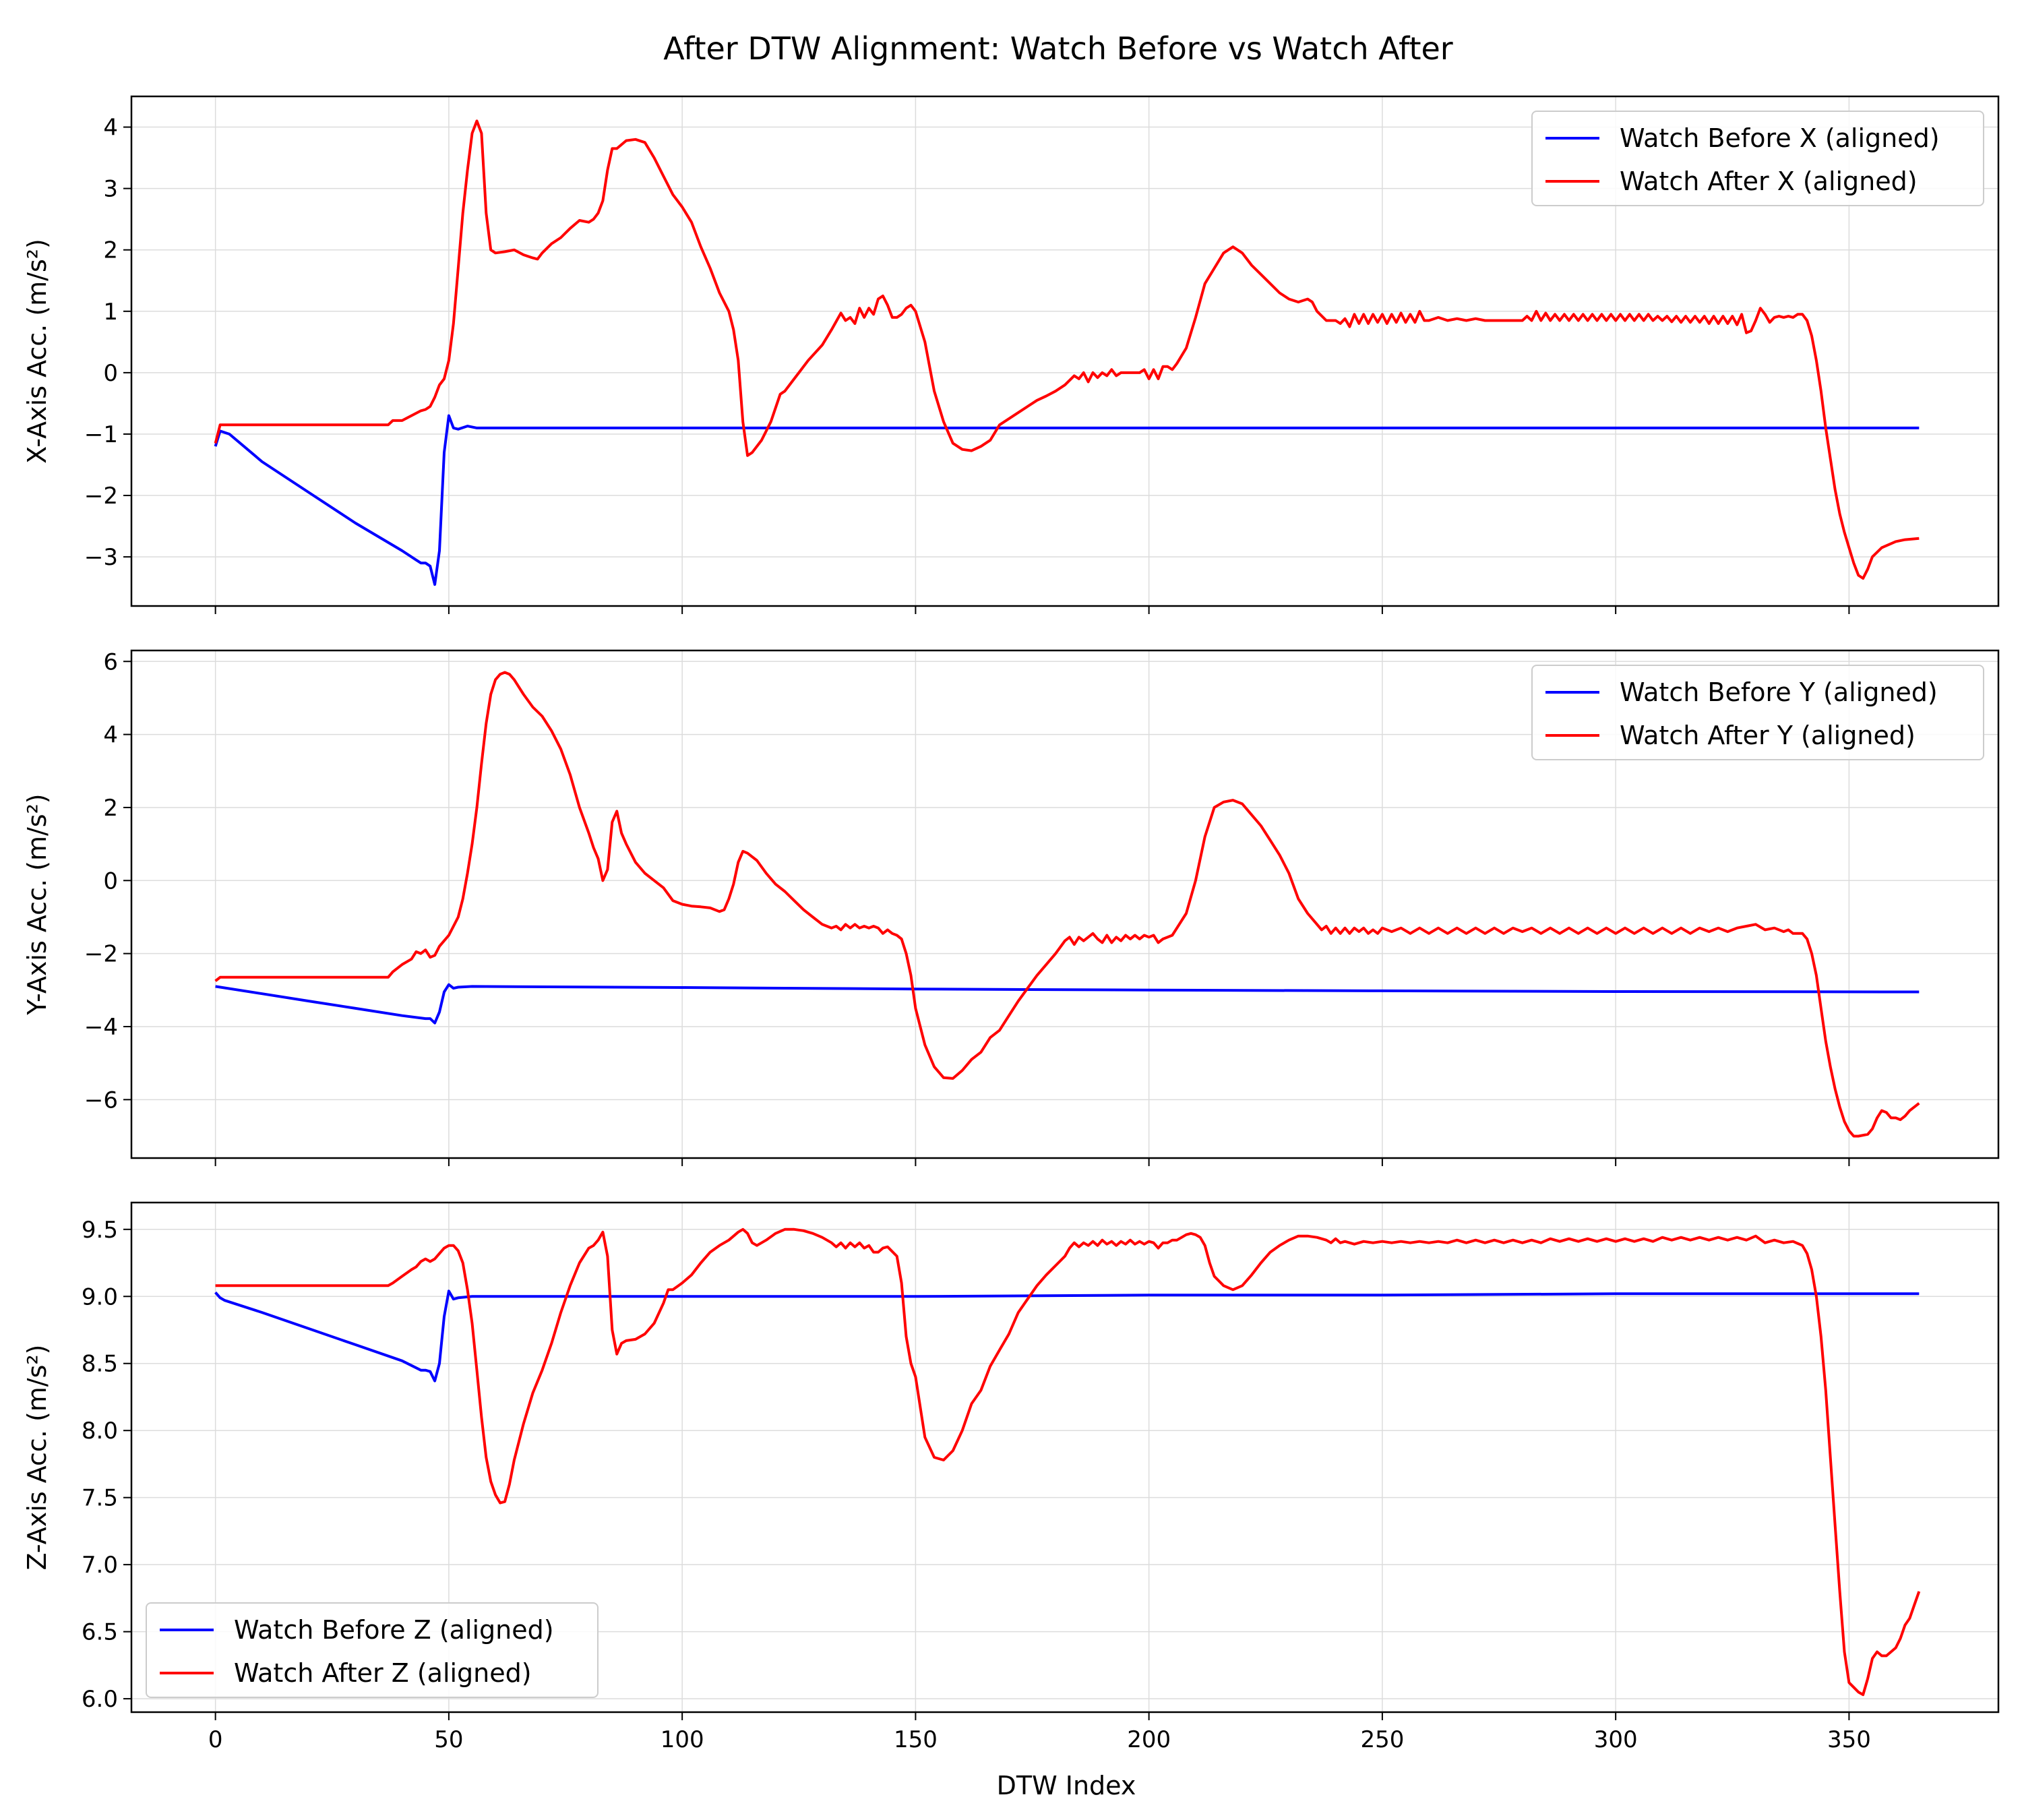 This screenshot has height=1820, width=2022. What do you see at coordinates (1067, 500) in the screenshot?
I see `series-line-before-x` at bounding box center [1067, 500].